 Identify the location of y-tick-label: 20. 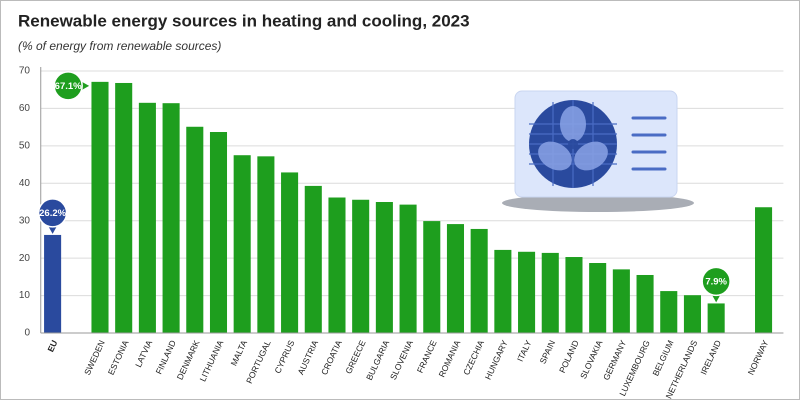
(25, 258).